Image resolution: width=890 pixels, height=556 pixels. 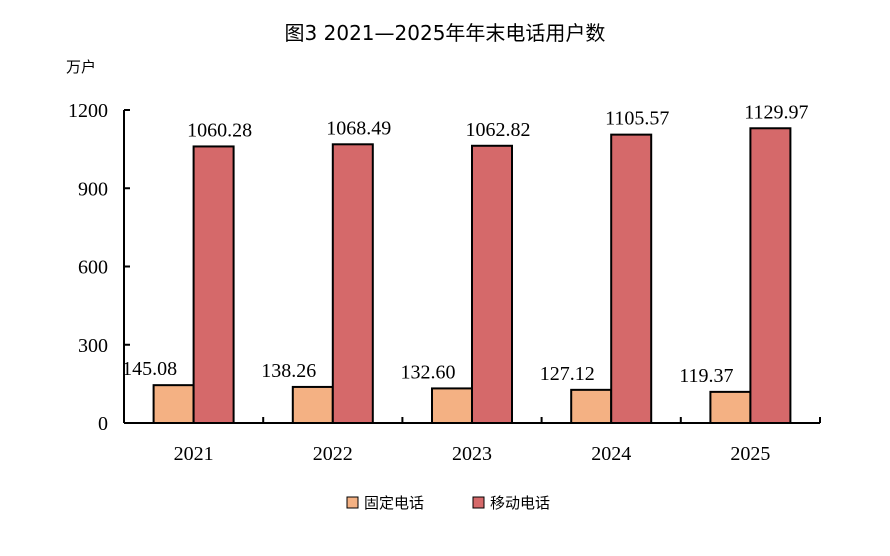 What do you see at coordinates (288, 371) in the screenshot?
I see `data-label: 138.26` at bounding box center [288, 371].